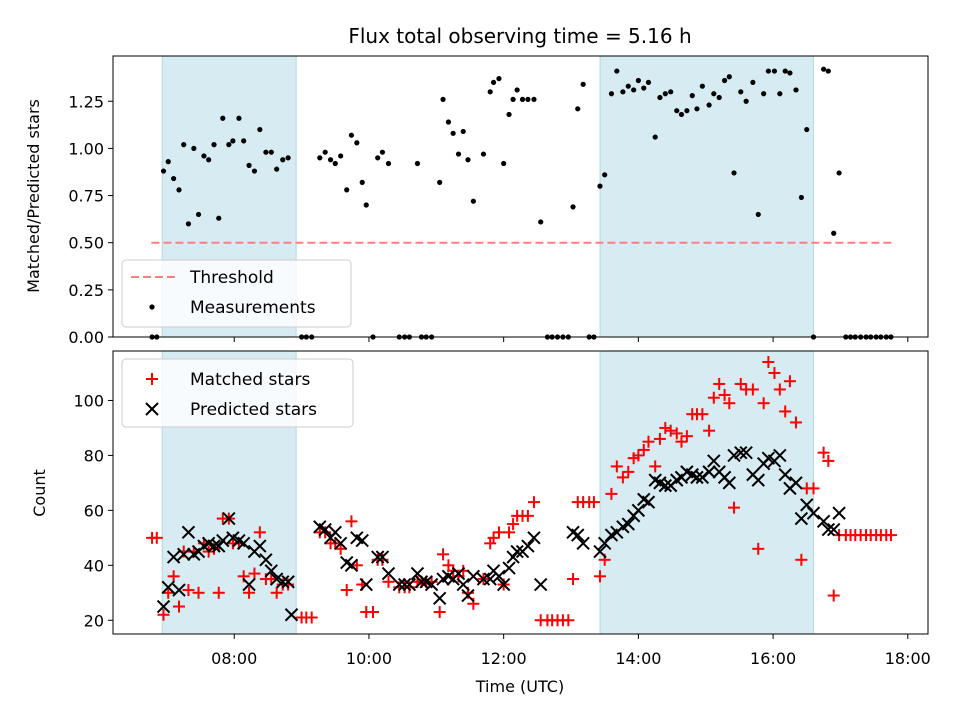 The width and height of the screenshot is (960, 720). Describe the element at coordinates (571, 651) in the screenshot. I see `bottom-x-ticks: 08:00 10:00 12:00 14:00 16:00 18:00` at that location.